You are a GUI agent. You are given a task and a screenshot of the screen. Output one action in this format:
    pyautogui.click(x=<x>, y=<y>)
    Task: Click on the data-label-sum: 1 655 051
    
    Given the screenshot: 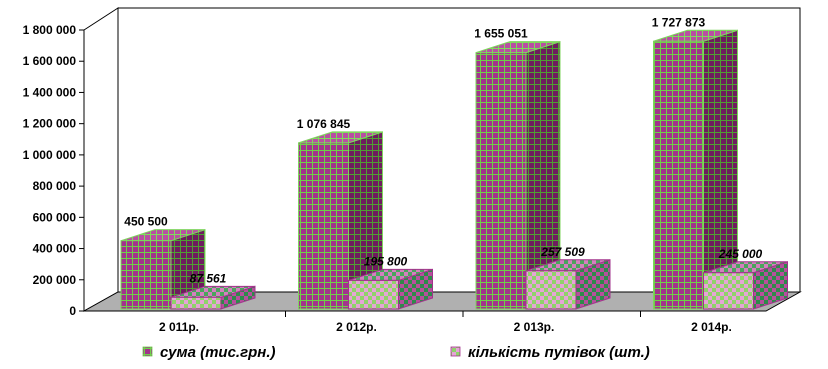 What is the action you would take?
    pyautogui.click(x=501, y=34)
    